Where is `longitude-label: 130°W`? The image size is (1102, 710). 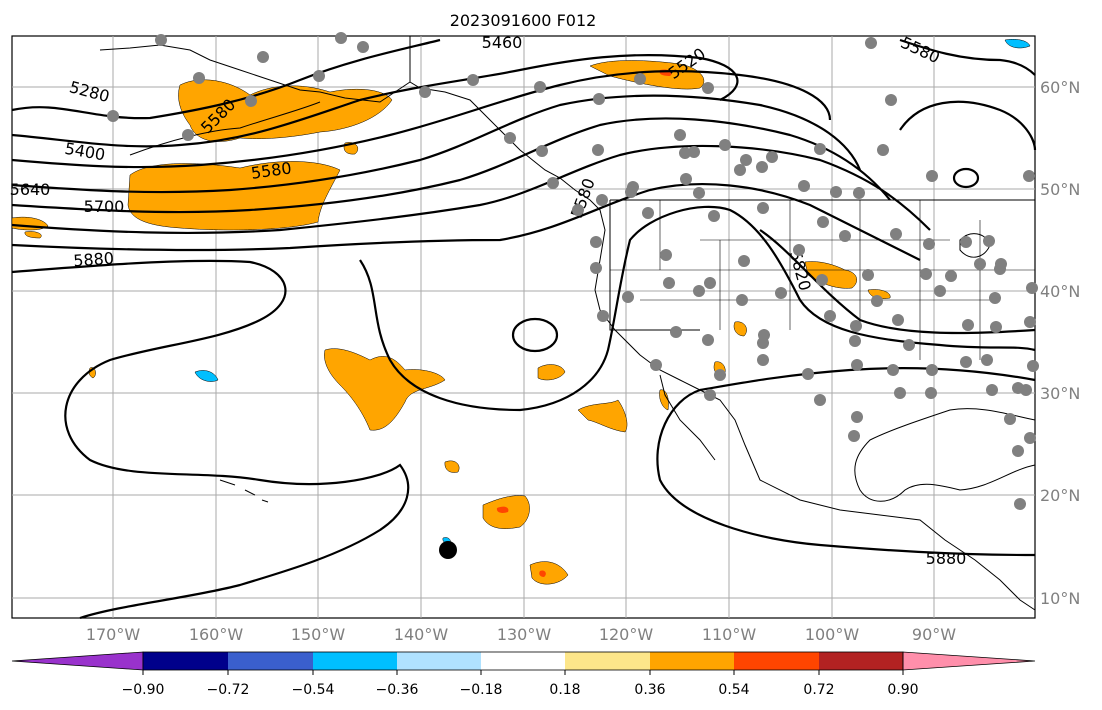
longitude-label: 130°W is located at coordinates (524, 634).